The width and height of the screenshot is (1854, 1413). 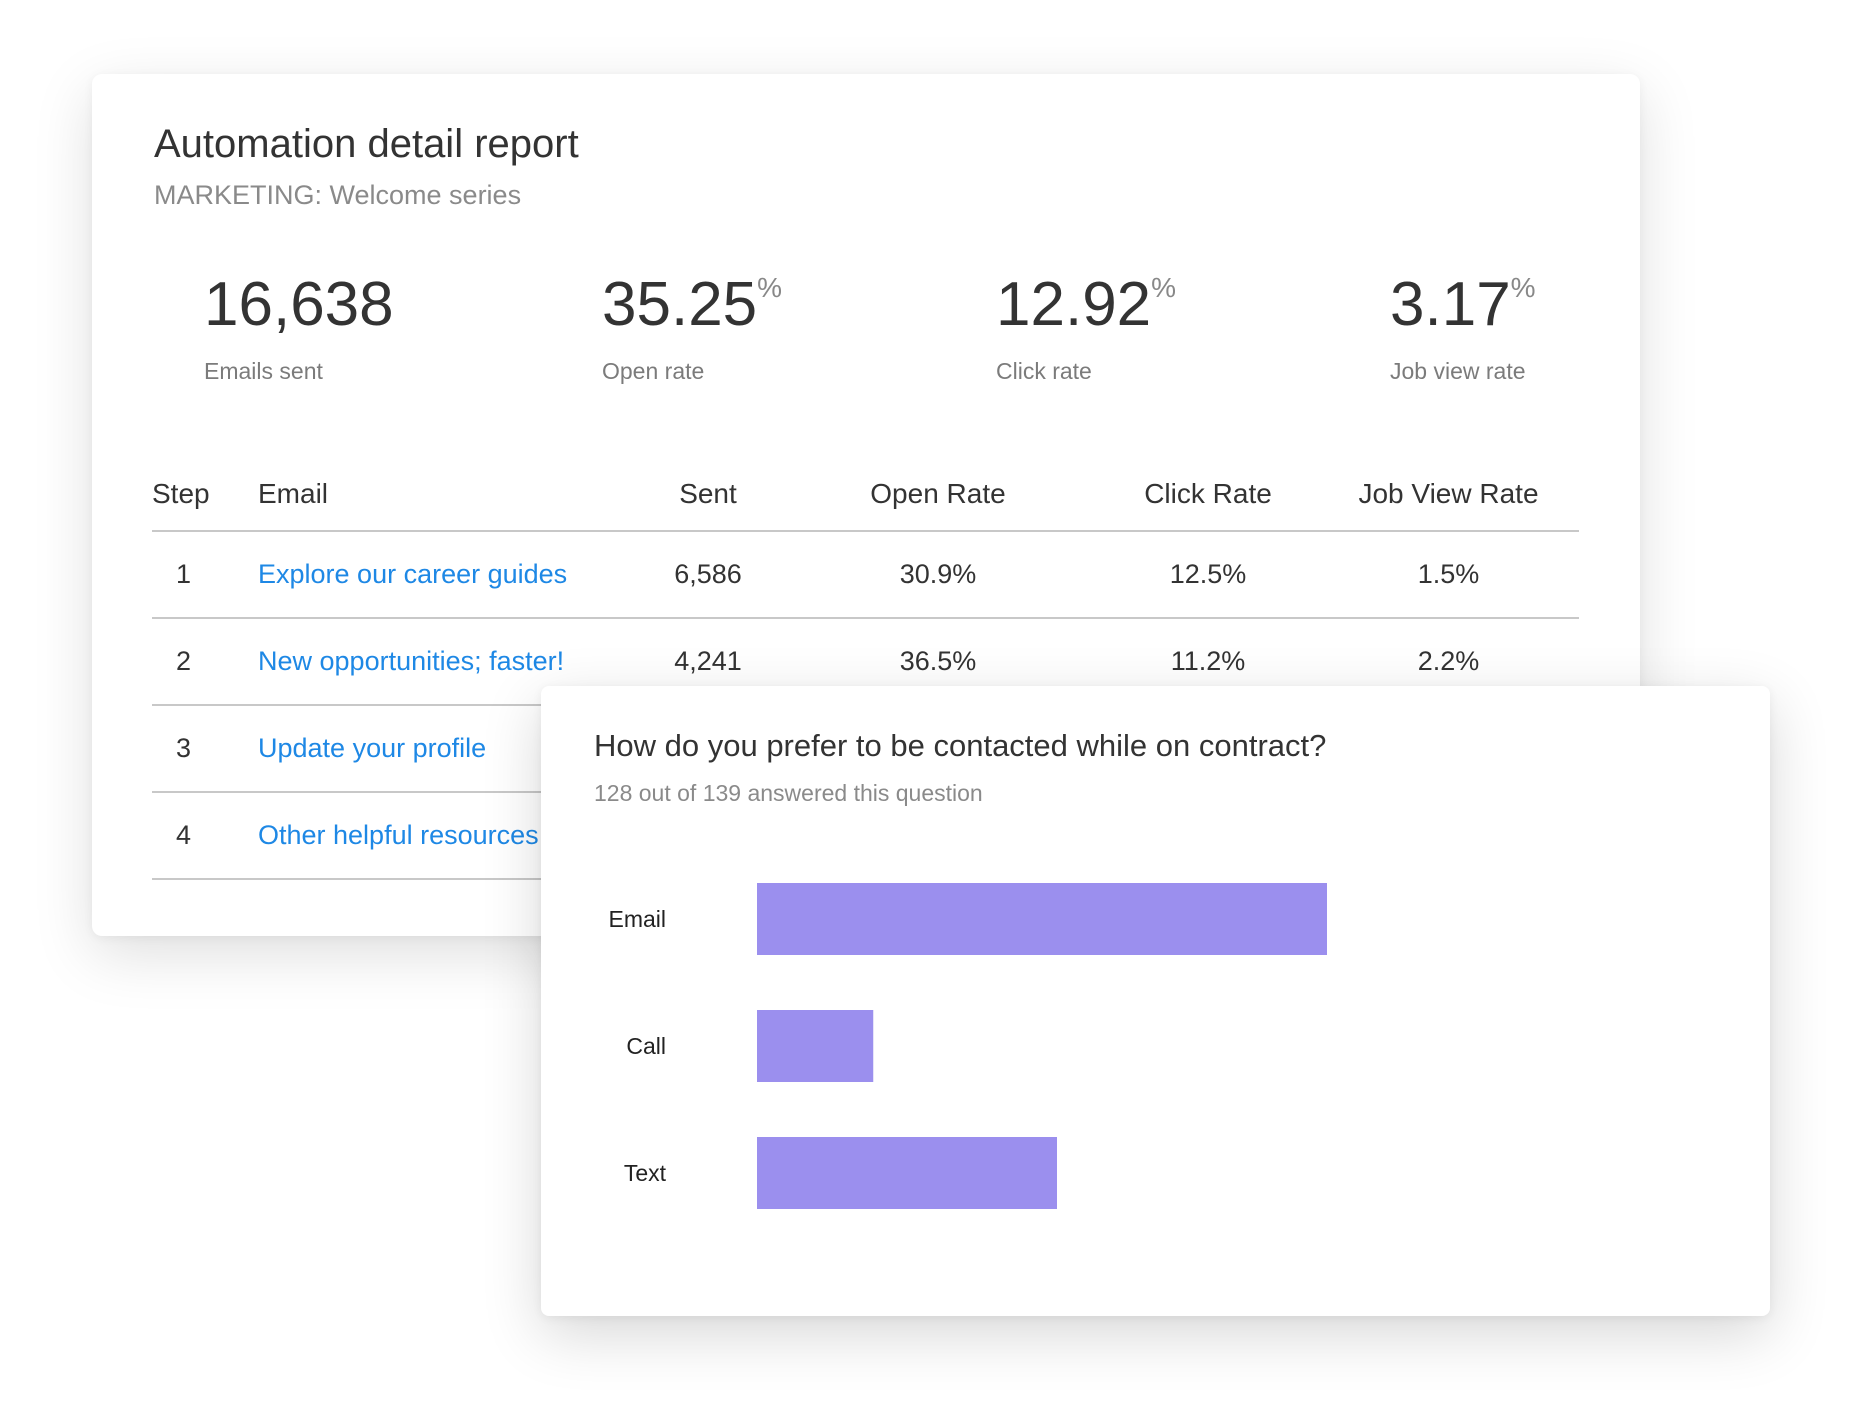 What do you see at coordinates (645, 1173) in the screenshot?
I see `bar-label-text: Text` at bounding box center [645, 1173].